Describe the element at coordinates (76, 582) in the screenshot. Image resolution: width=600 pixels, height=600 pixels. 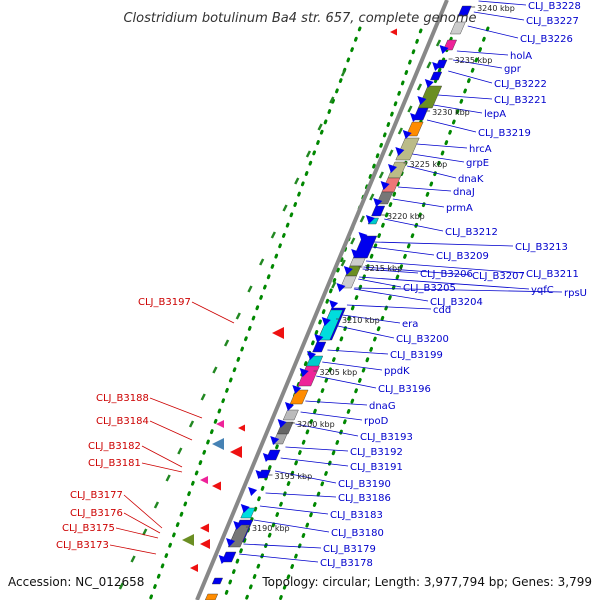
I see `accession-label: Accession: NC_012658` at that location.